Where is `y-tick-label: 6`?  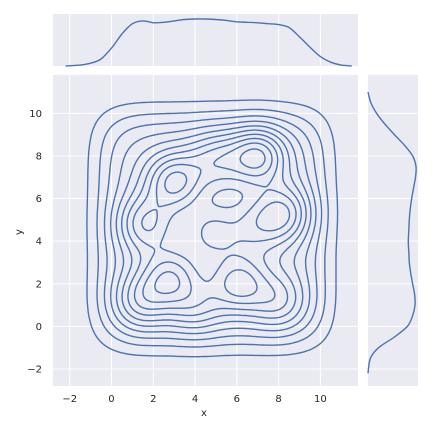 y-tick-label: 6 is located at coordinates (39, 199).